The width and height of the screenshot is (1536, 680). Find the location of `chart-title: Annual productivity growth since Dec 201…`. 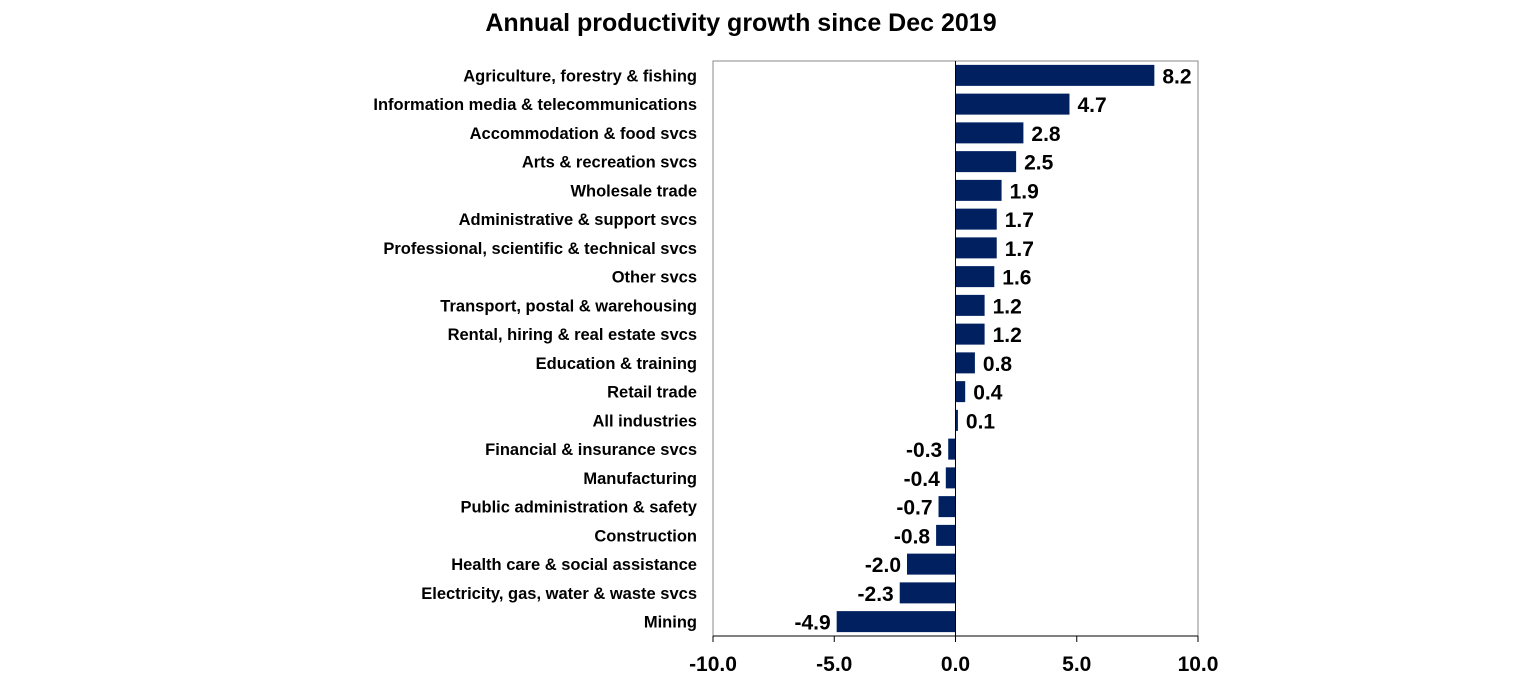

chart-title: Annual productivity growth since Dec 201… is located at coordinates (740, 23).